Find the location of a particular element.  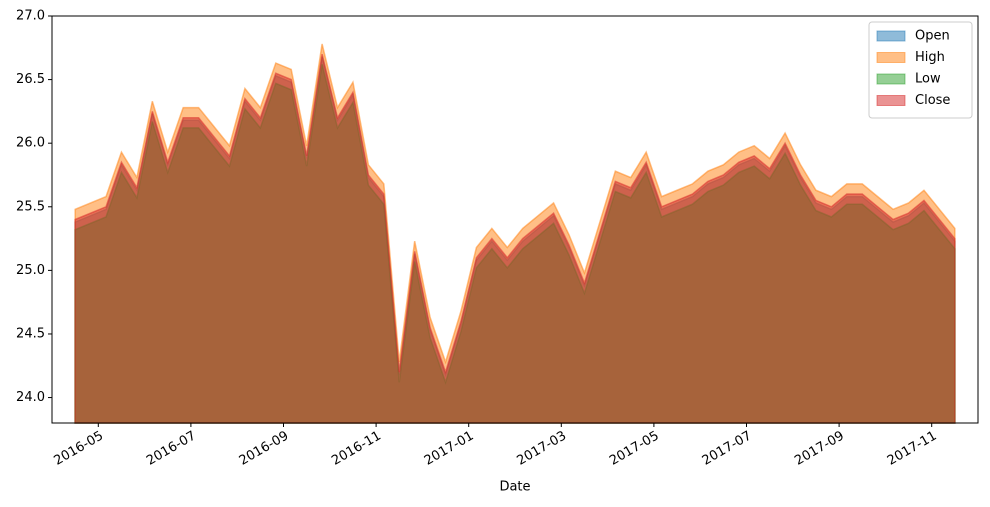

y-tick-label: 26.5 is located at coordinates (30, 79).